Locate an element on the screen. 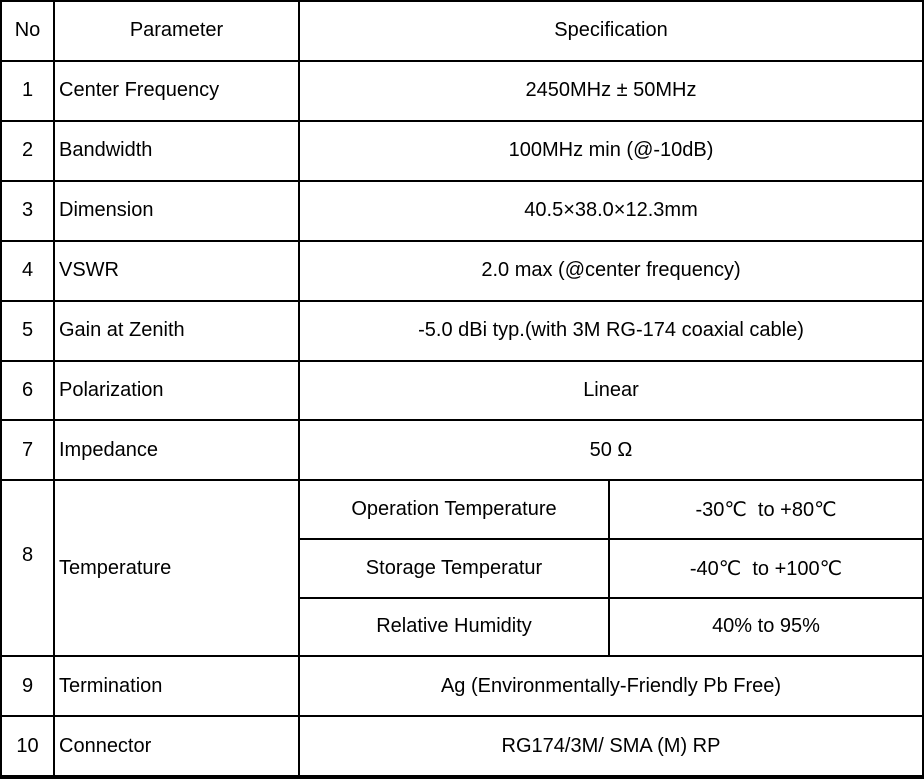  row-no-cell: 9 is located at coordinates (28, 686).